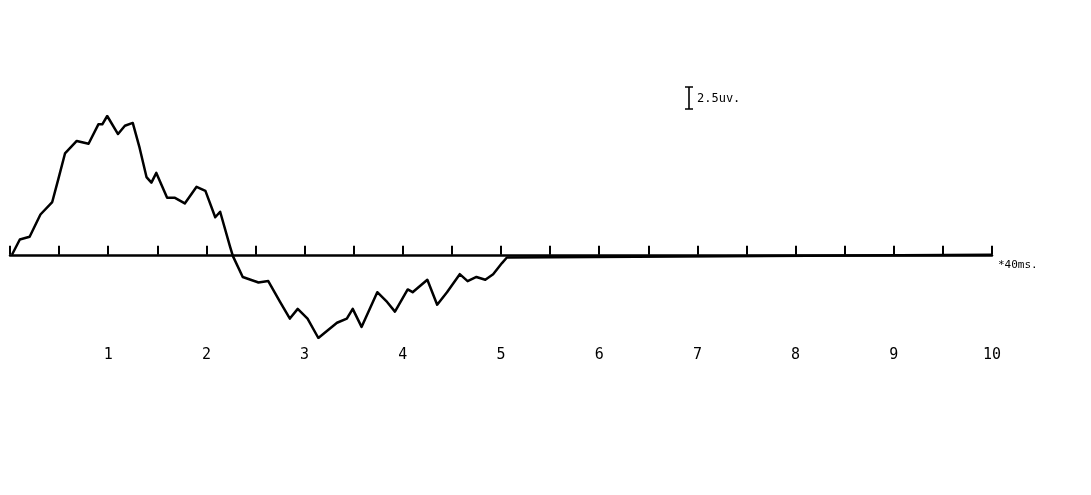  I want to click on x-tick-label: 9, so click(894, 353).